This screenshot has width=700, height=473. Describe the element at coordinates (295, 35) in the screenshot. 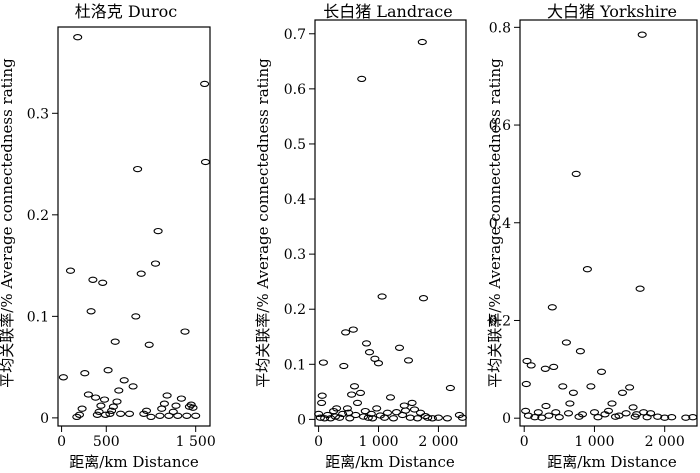

I see `y-tick-label: 0.7` at that location.